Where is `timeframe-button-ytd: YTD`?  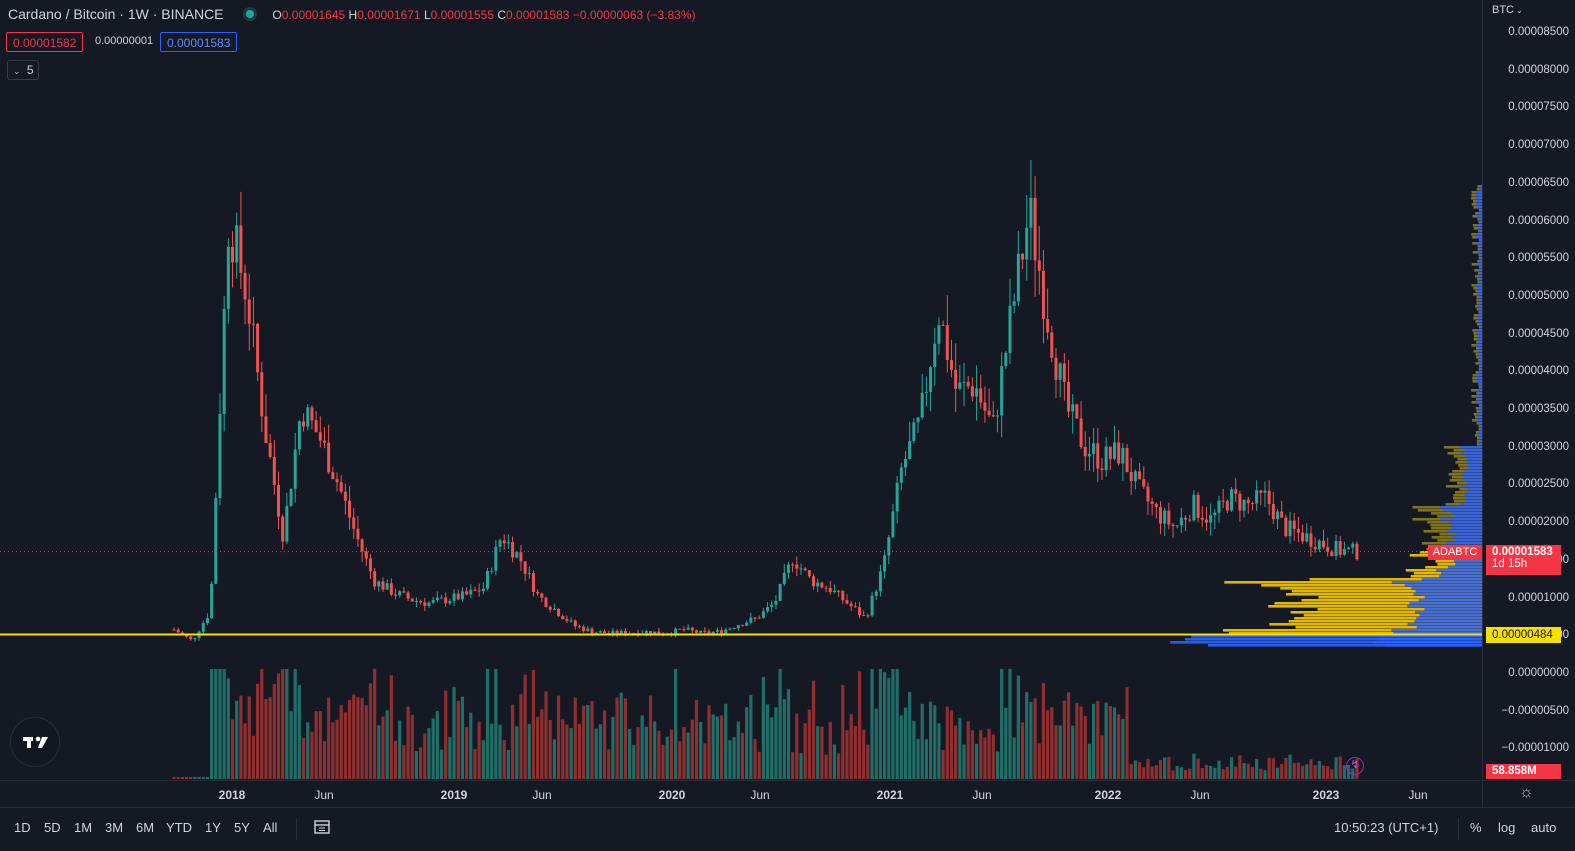
timeframe-button-ytd: YTD is located at coordinates (179, 827).